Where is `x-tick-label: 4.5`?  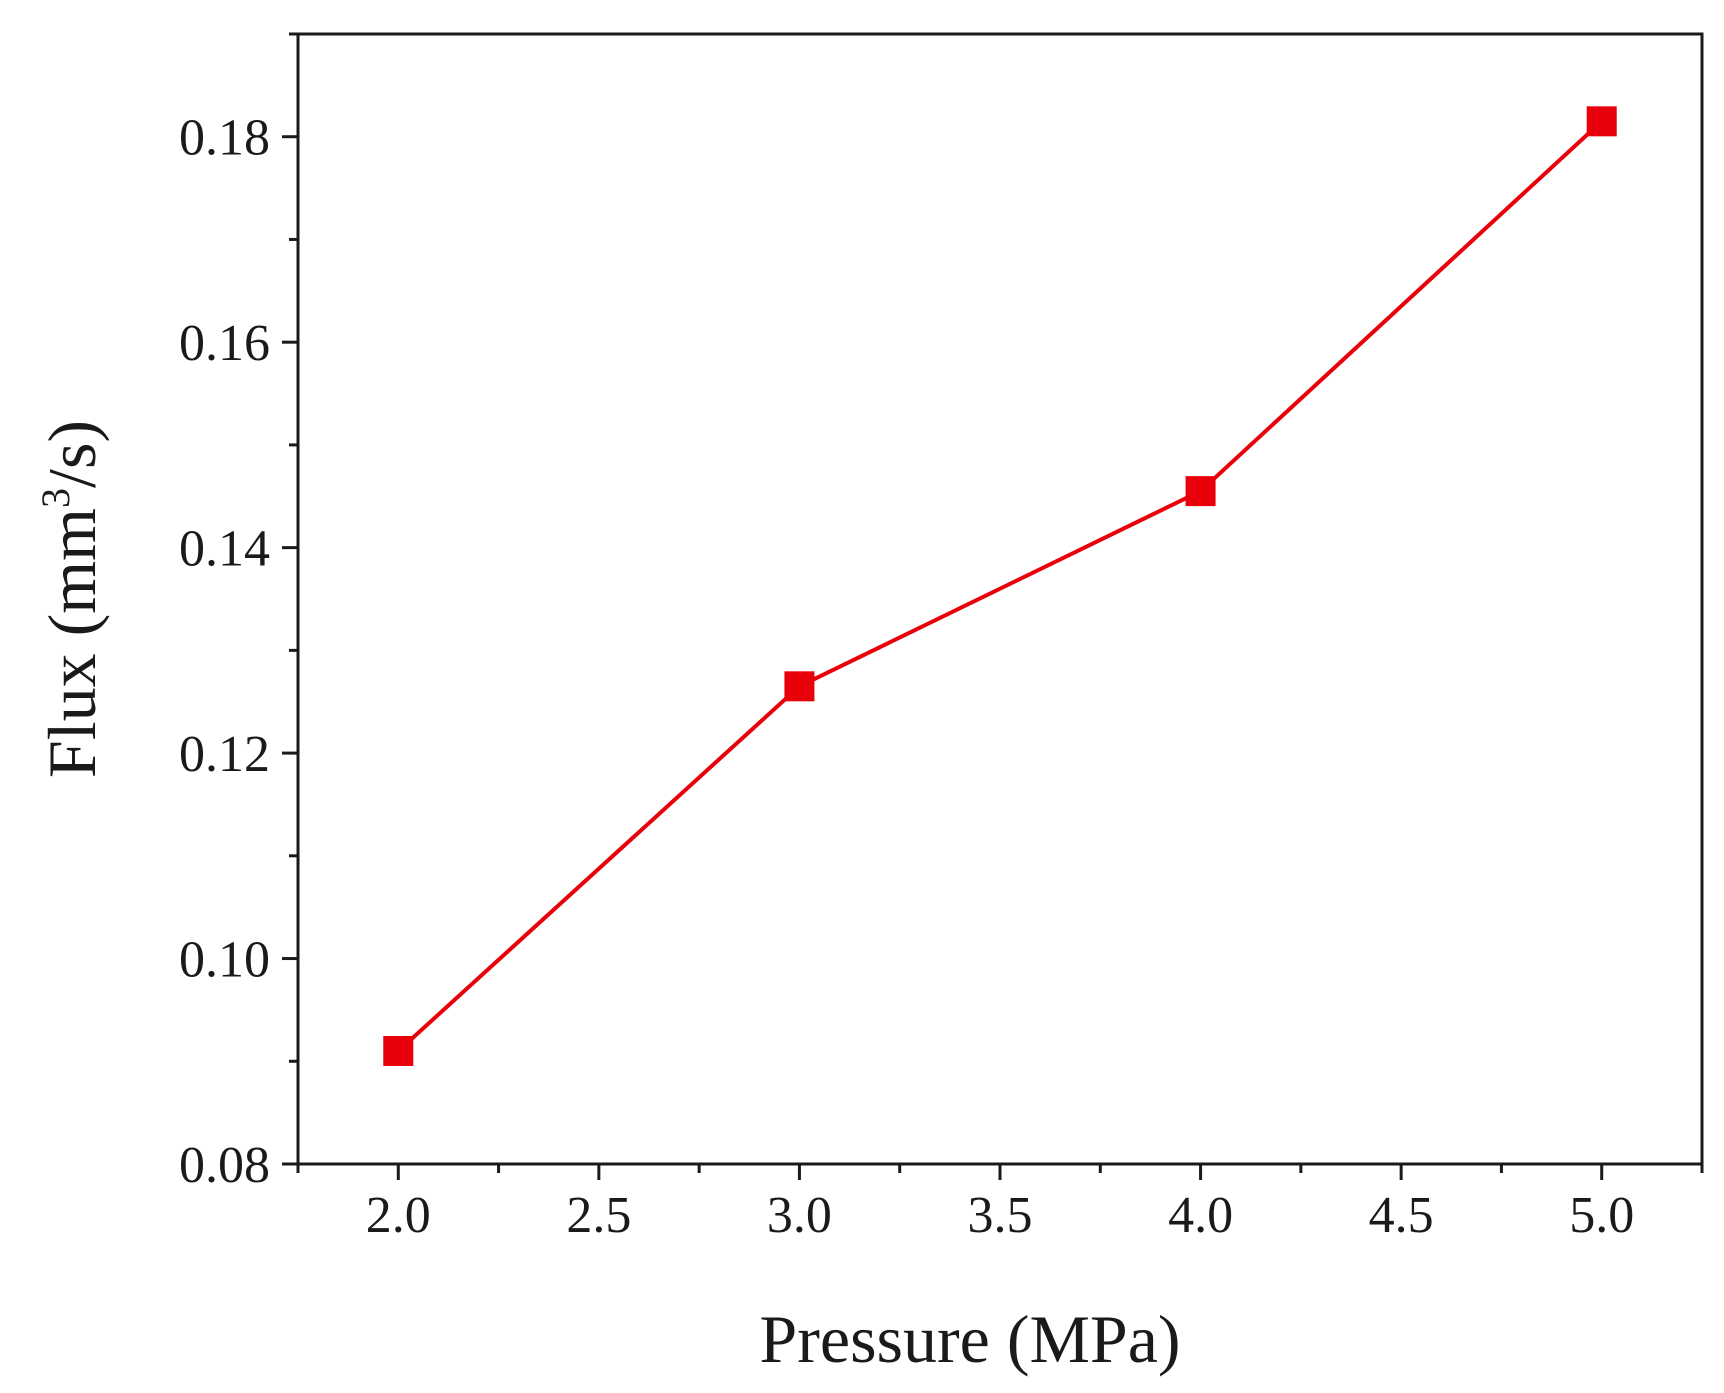 x-tick-label: 4.5 is located at coordinates (1401, 1215).